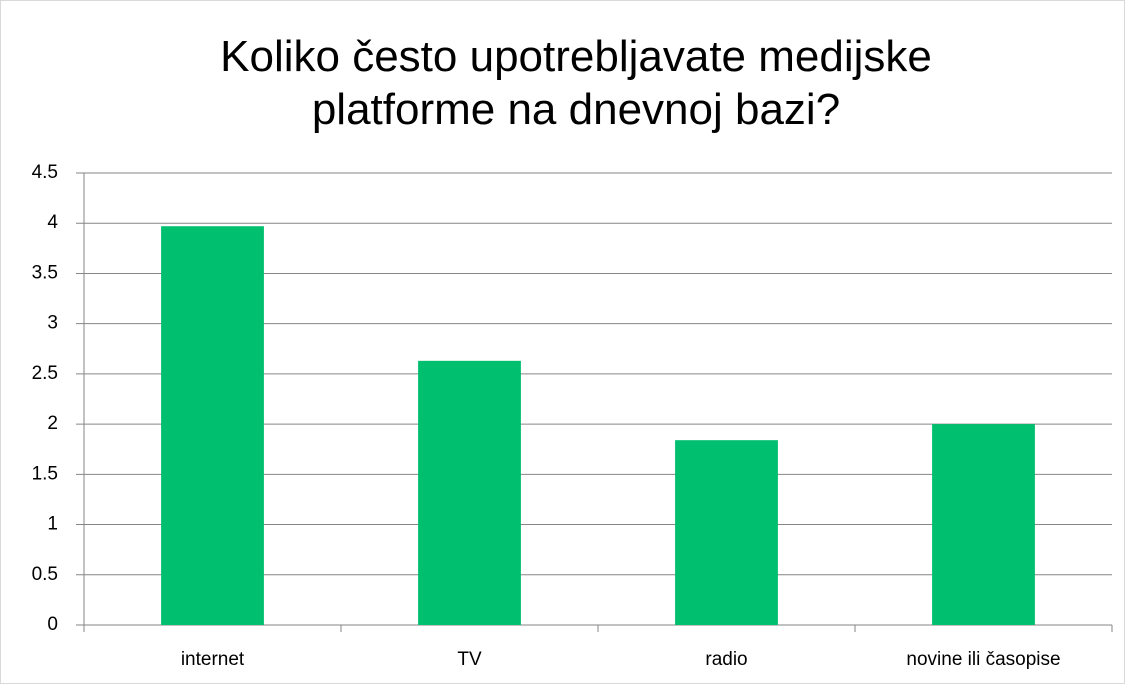 The height and width of the screenshot is (684, 1132). I want to click on x-tick-label: TV, so click(469, 659).